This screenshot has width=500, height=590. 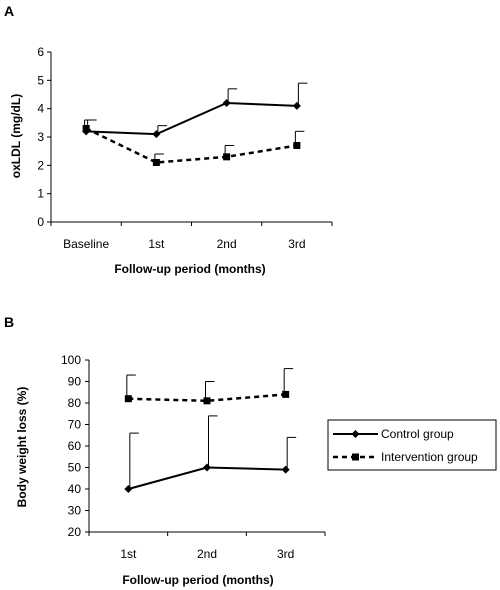 I want to click on panel-a-y-ticks: 0 1 2 3 4 5 6, so click(x=44, y=137).